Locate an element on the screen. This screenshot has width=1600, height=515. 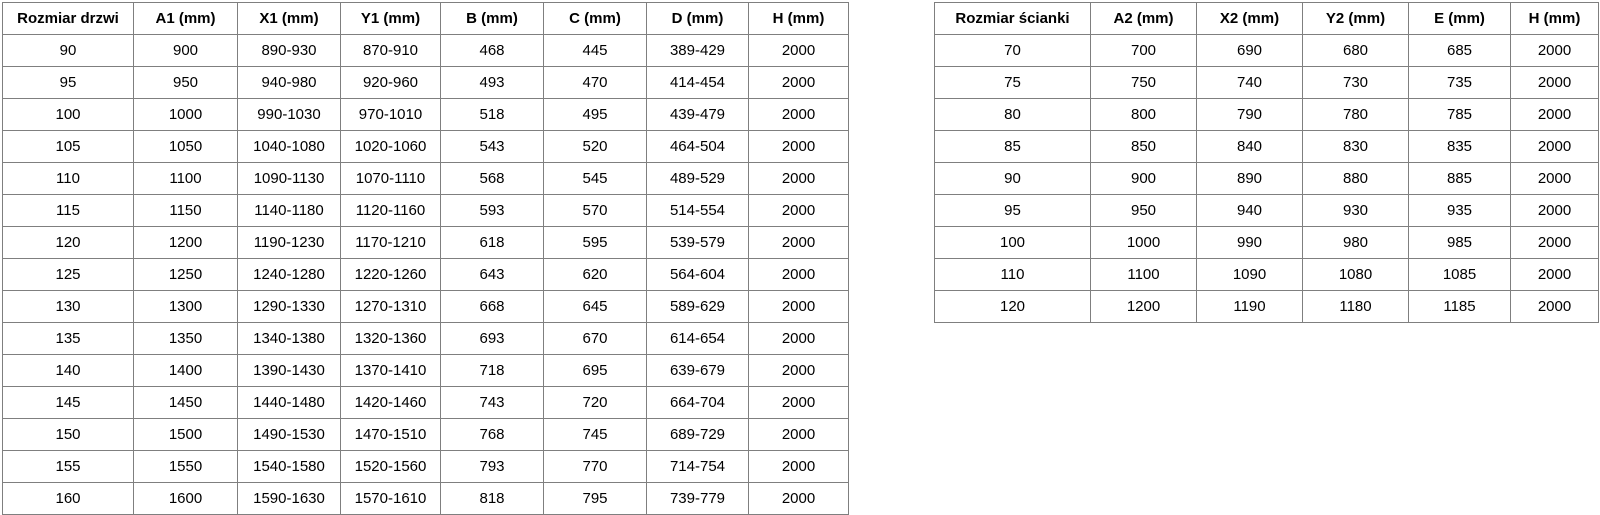
walls-cell: 740 is located at coordinates (1249, 82).